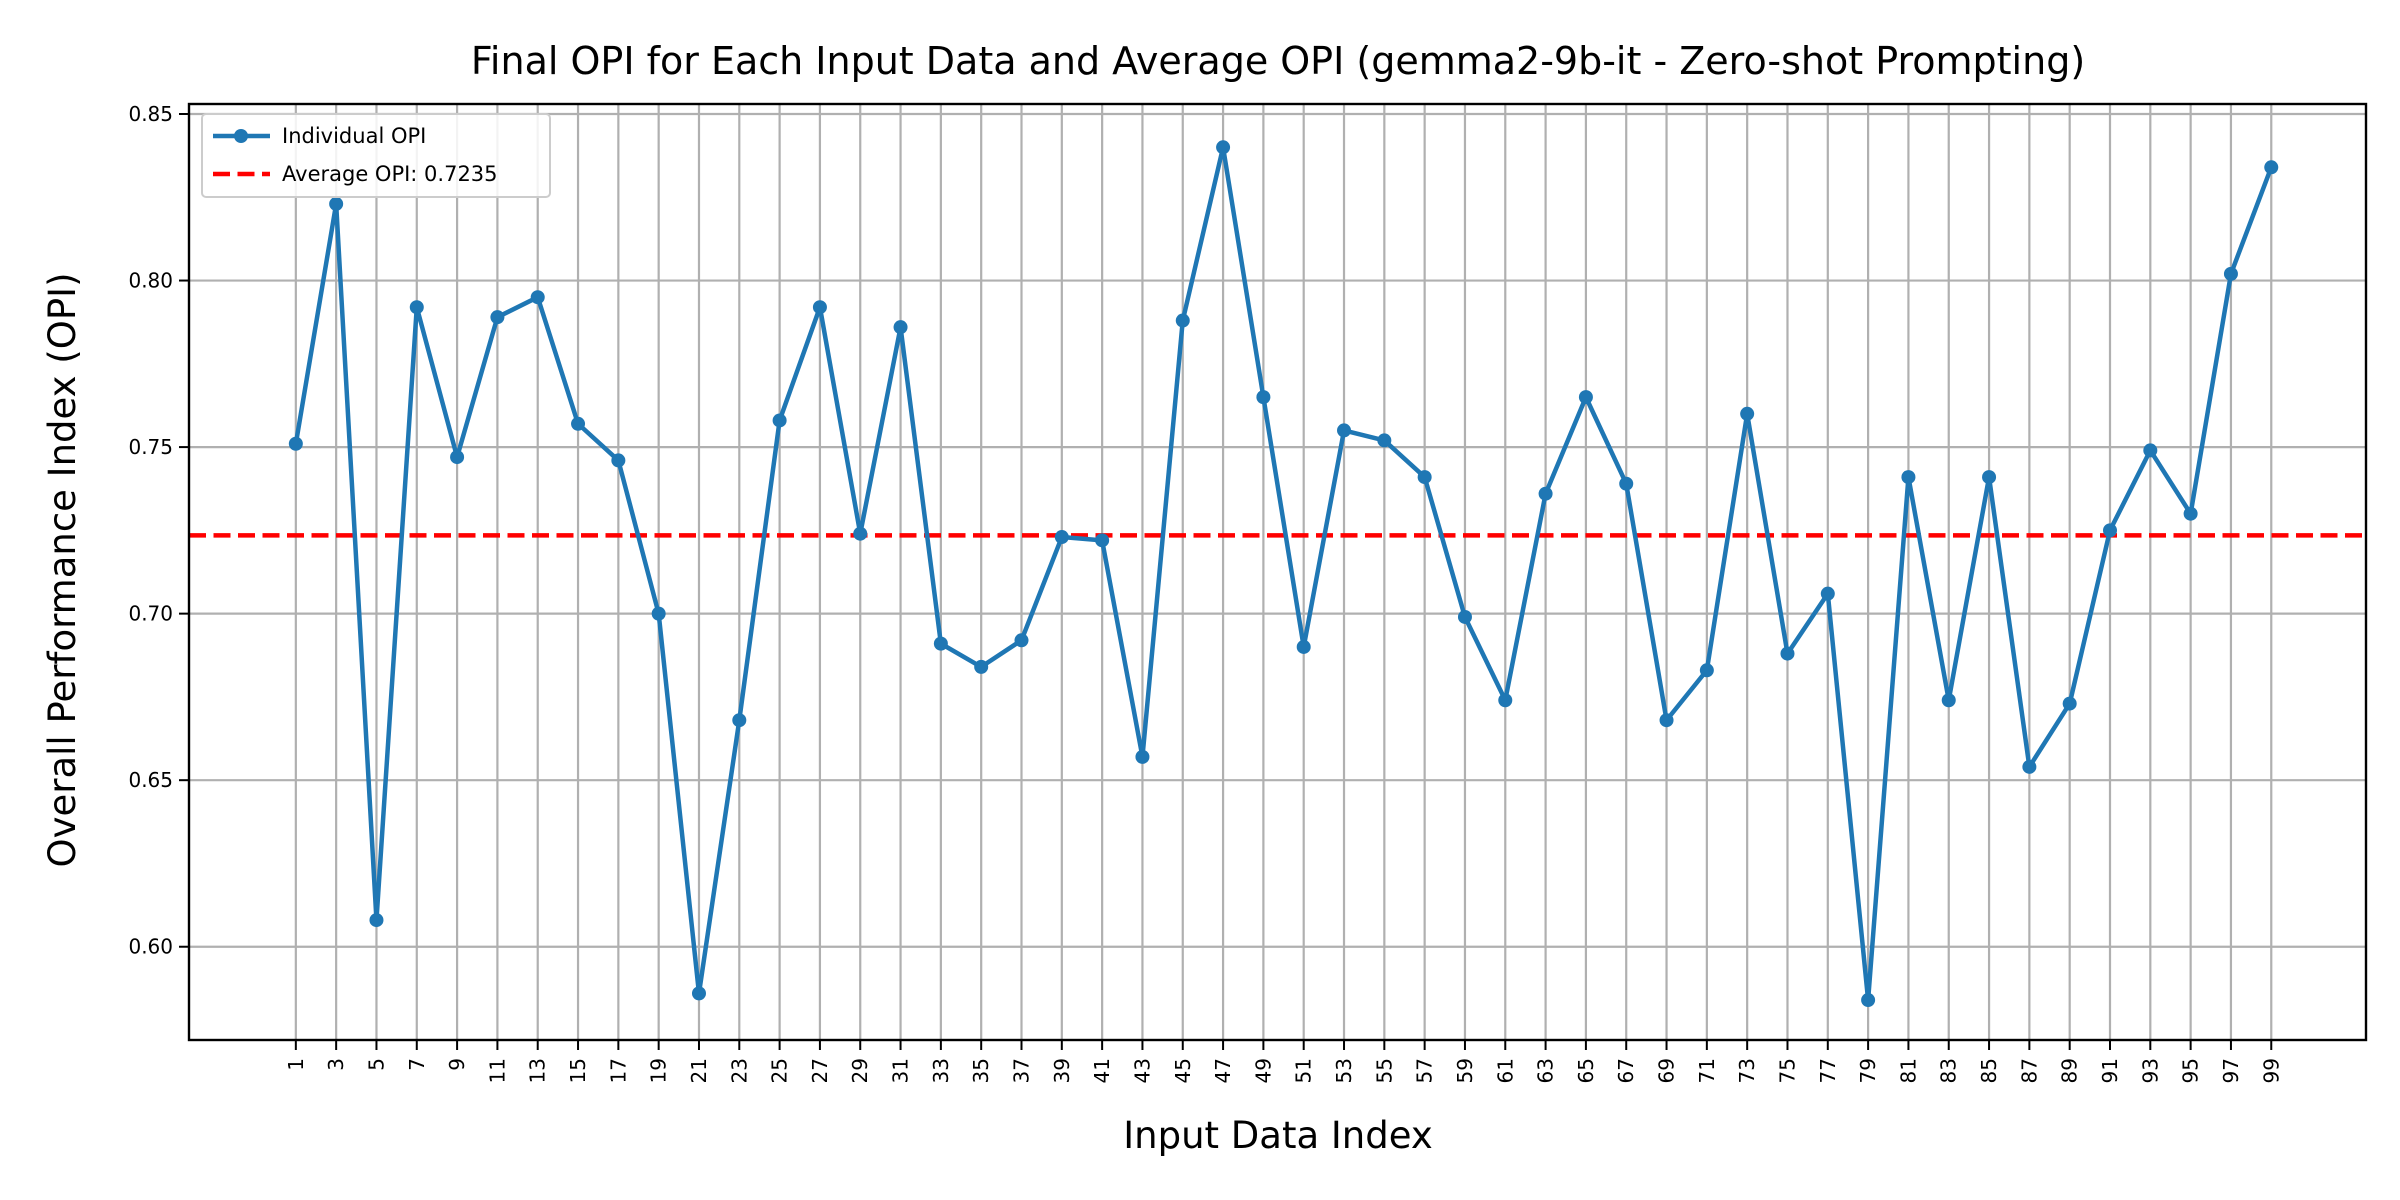 The image size is (2400, 1200). Describe the element at coordinates (158, 530) in the screenshot. I see `y-axis-ticks: 0.60 0.65 0.70 0.75 0.80 0.85` at that location.